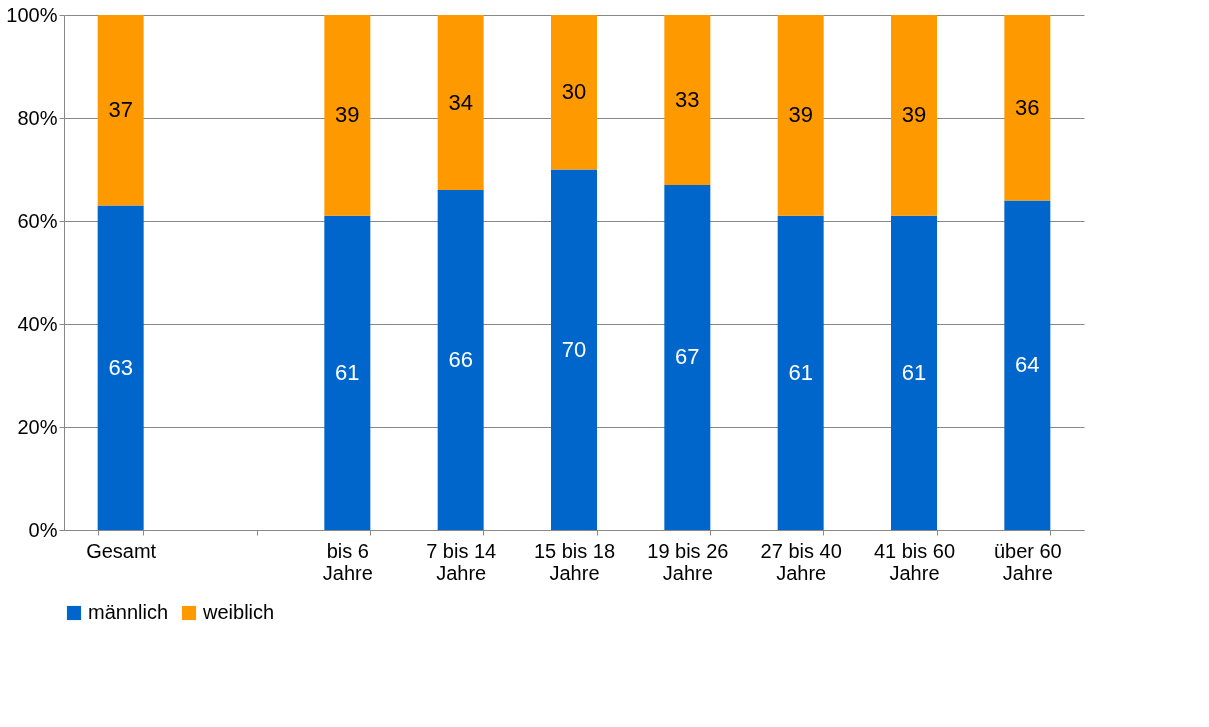  What do you see at coordinates (347, 561) in the screenshot?
I see `x-tick-label: bis 6 Jahre` at bounding box center [347, 561].